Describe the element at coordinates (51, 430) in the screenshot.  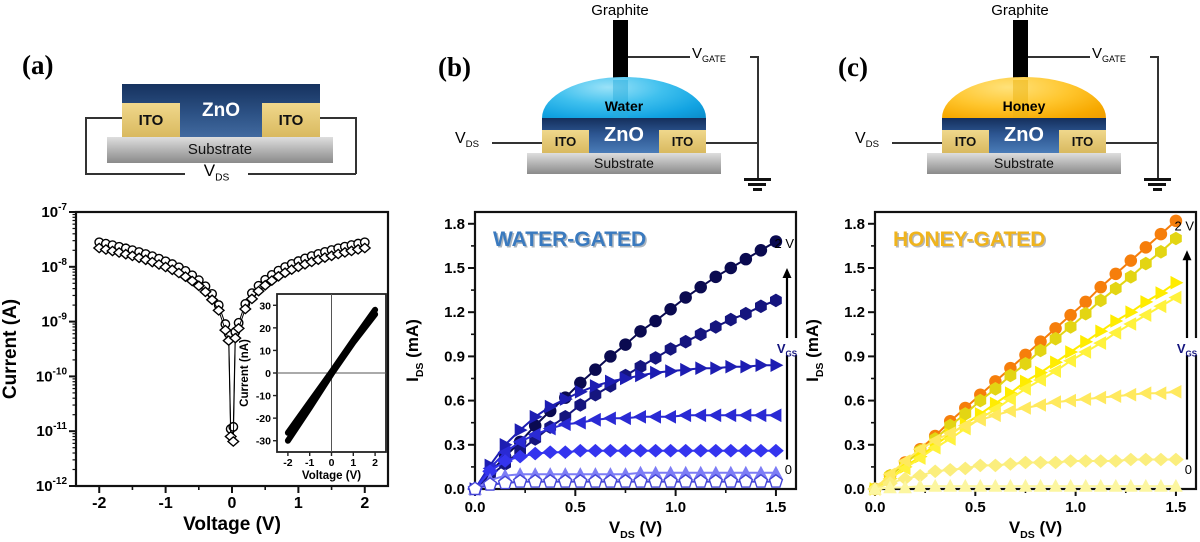
I see `svg-text: 10⁻¹¹` at that location.